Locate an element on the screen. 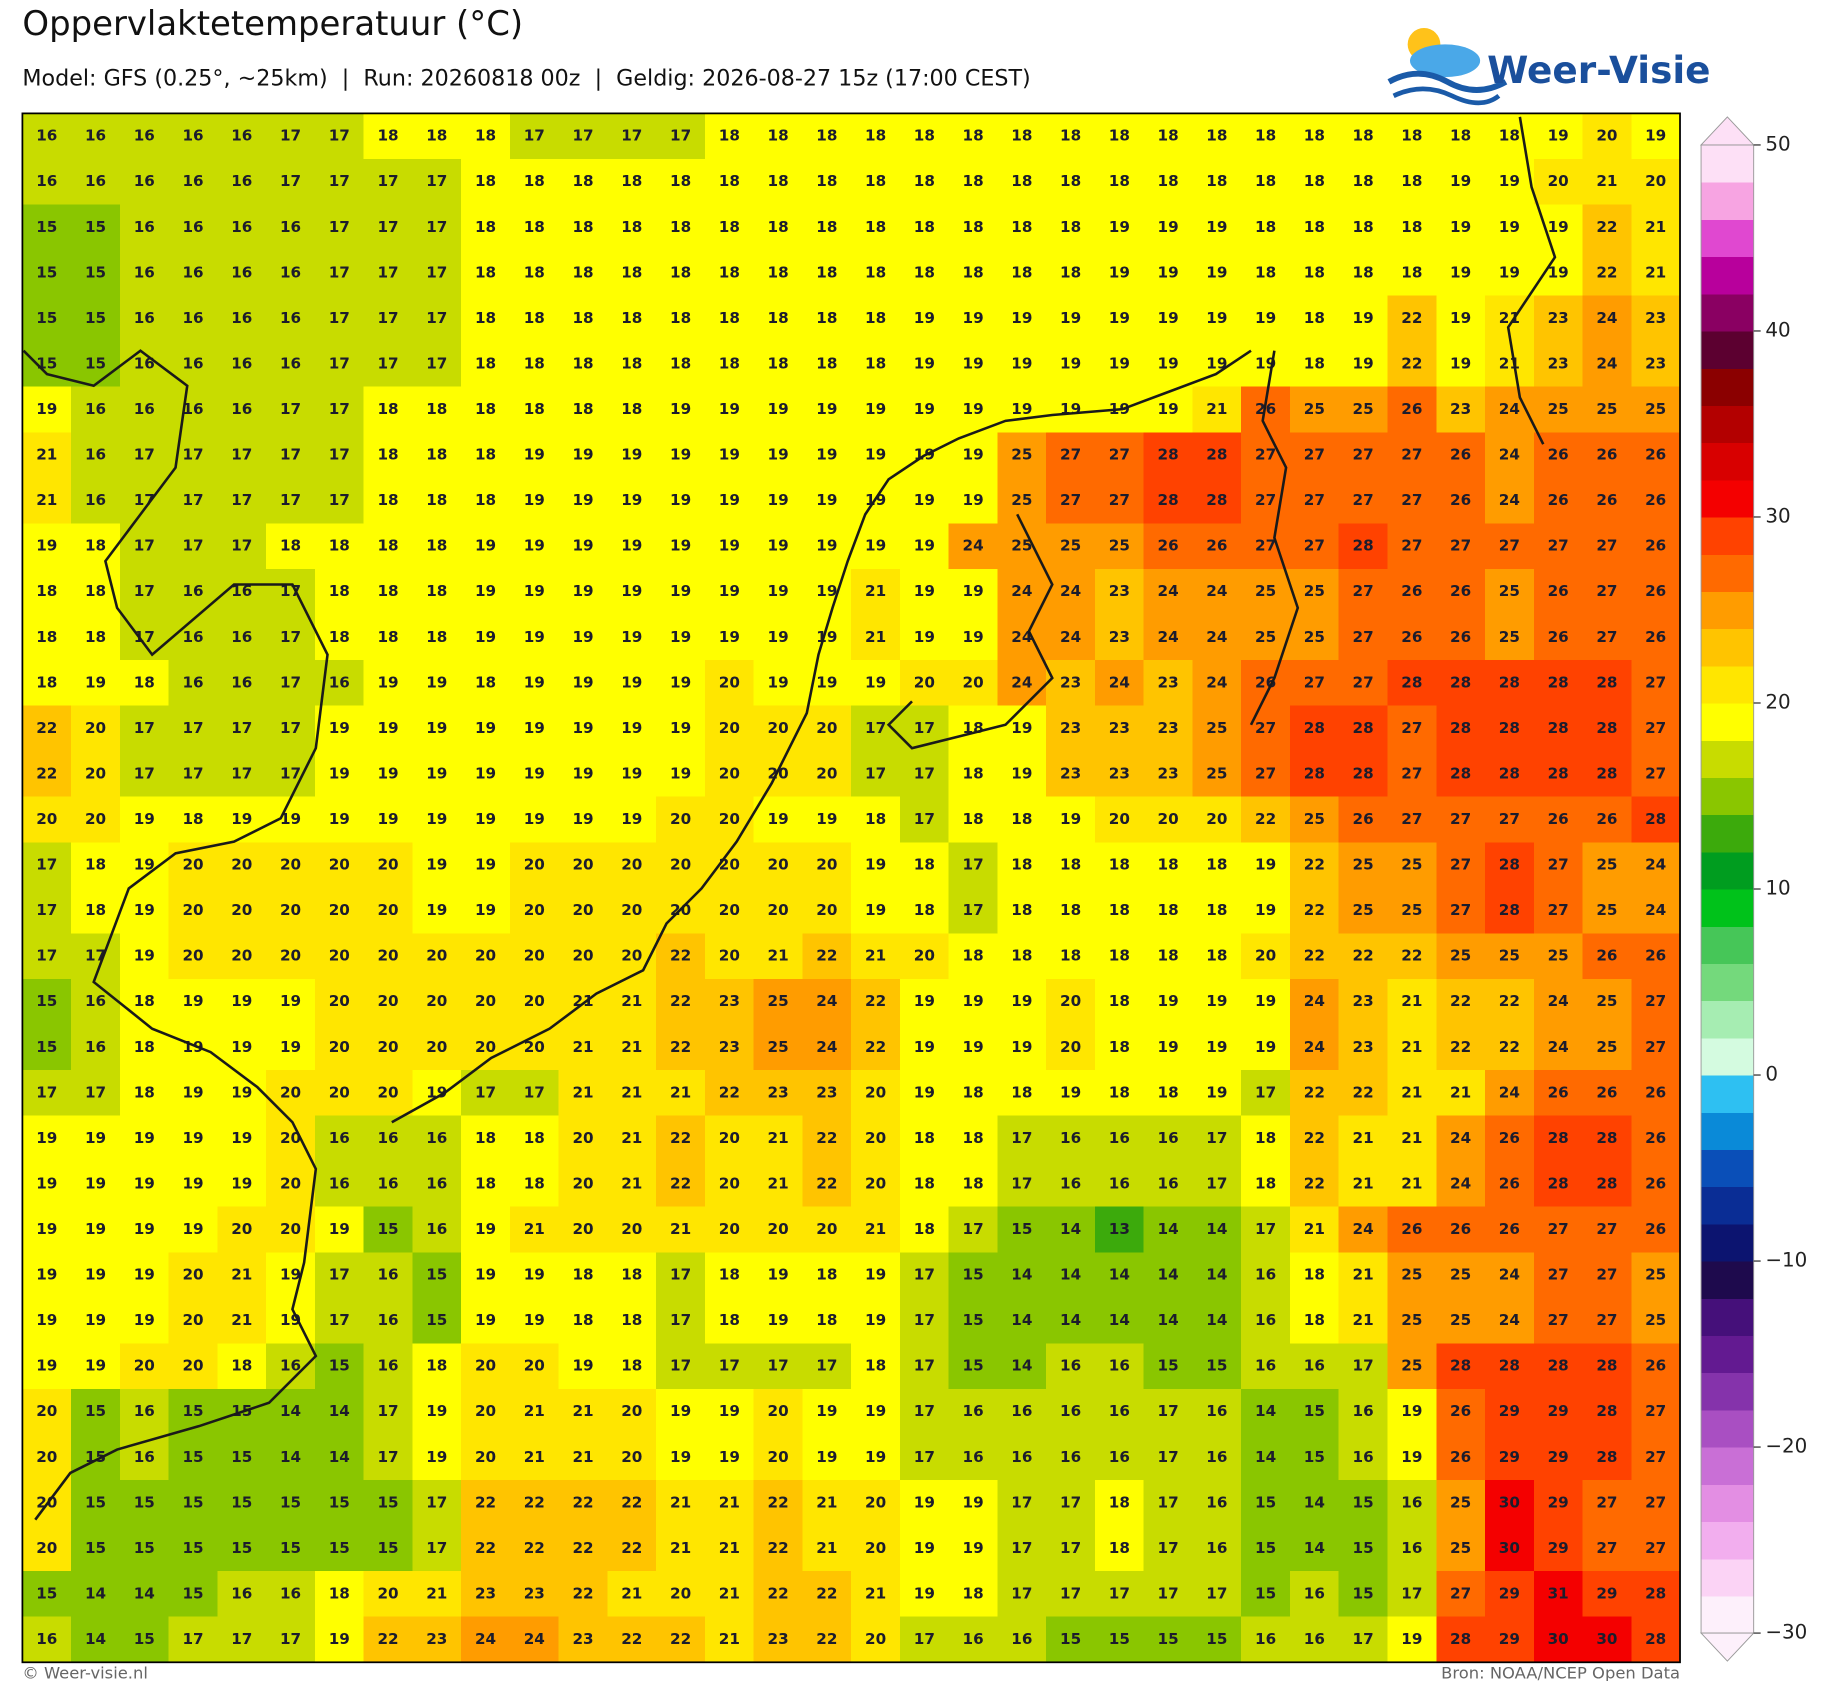 The width and height of the screenshot is (1824, 1681). temperature-label: 24 is located at coordinates (1509, 500).